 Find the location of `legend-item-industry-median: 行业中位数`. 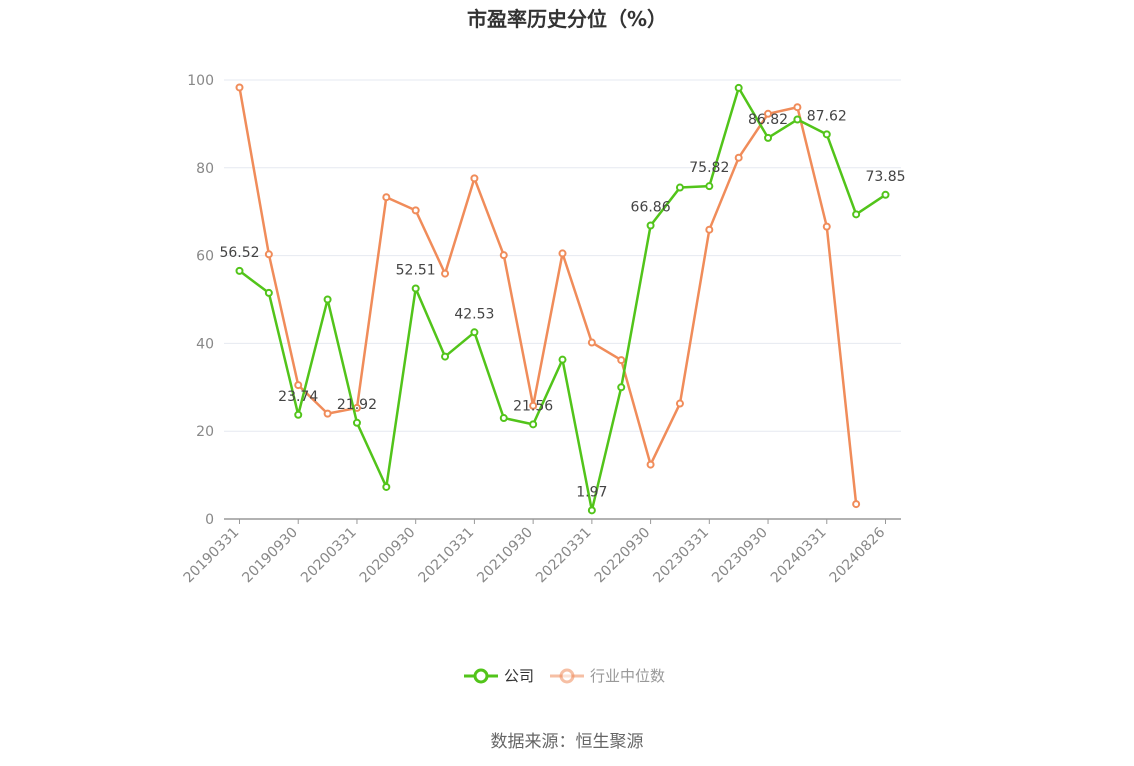

legend-item-industry-median: 行业中位数 is located at coordinates (607, 676).